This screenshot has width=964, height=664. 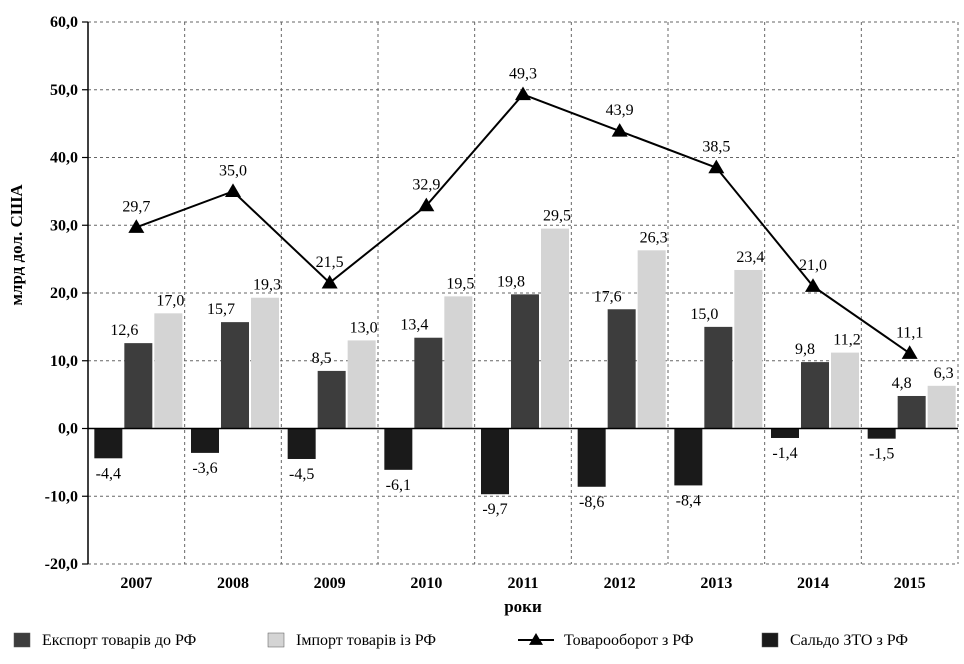 I want to click on x-axis-title: роки, so click(x=523, y=606).